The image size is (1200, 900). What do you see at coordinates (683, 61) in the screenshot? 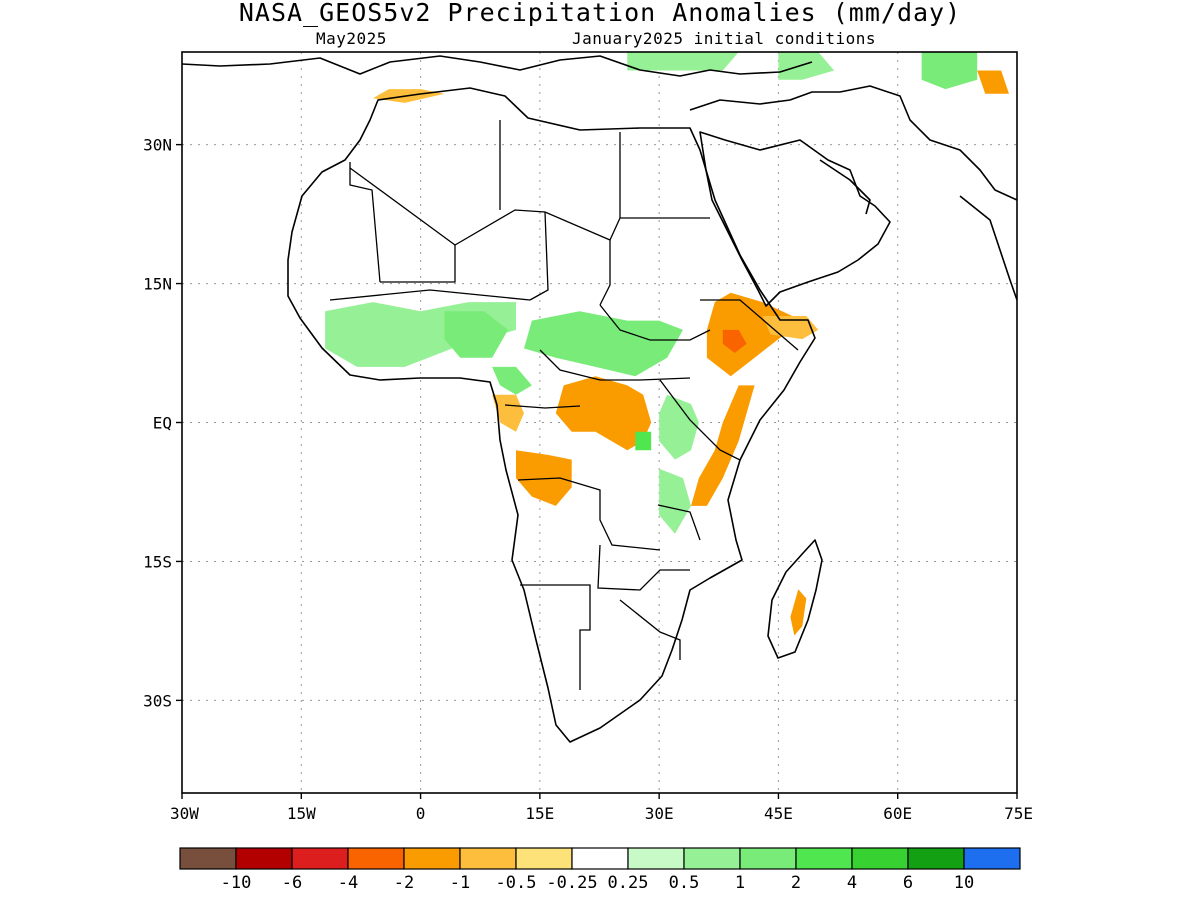
I see `anomaly-turkey-wet` at bounding box center [683, 61].